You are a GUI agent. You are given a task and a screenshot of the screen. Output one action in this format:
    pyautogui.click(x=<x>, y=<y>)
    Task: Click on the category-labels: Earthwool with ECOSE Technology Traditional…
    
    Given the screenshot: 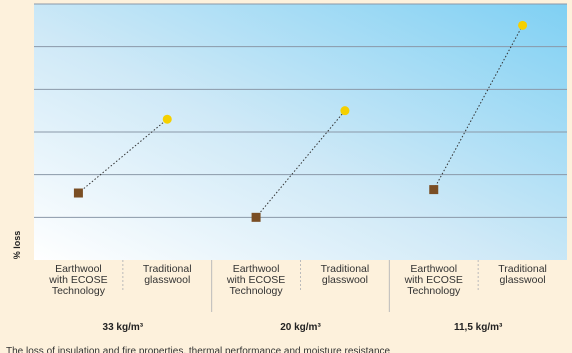 What is the action you would take?
    pyautogui.click(x=297, y=280)
    